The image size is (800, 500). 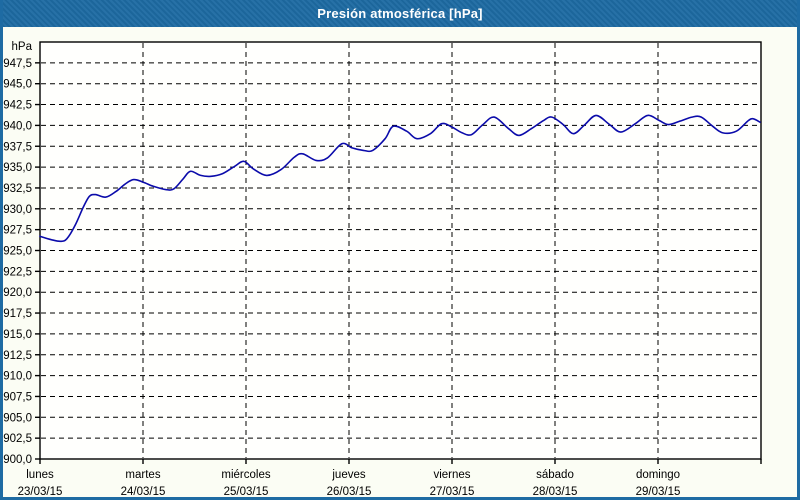 I want to click on x-day-date-label: 25/03/15, so click(x=246, y=491).